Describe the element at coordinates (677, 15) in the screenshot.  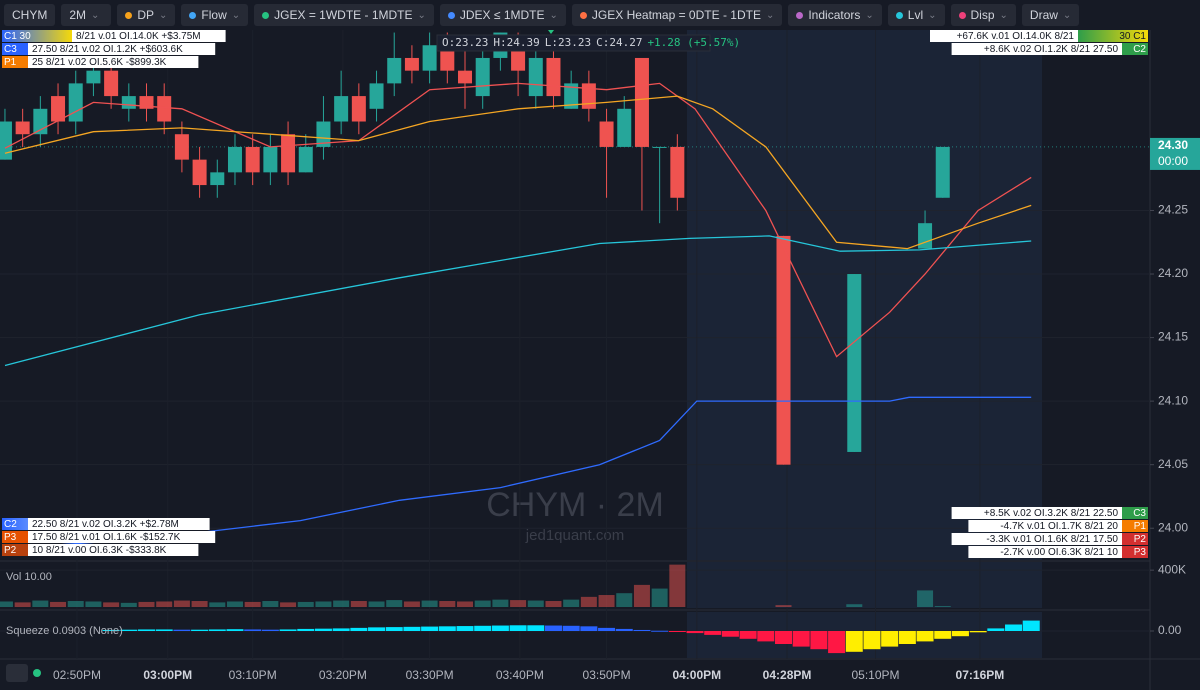
I see `toolbar-button: JGEX Heatmap = 0DTE - 1DTE ⌄` at that location.